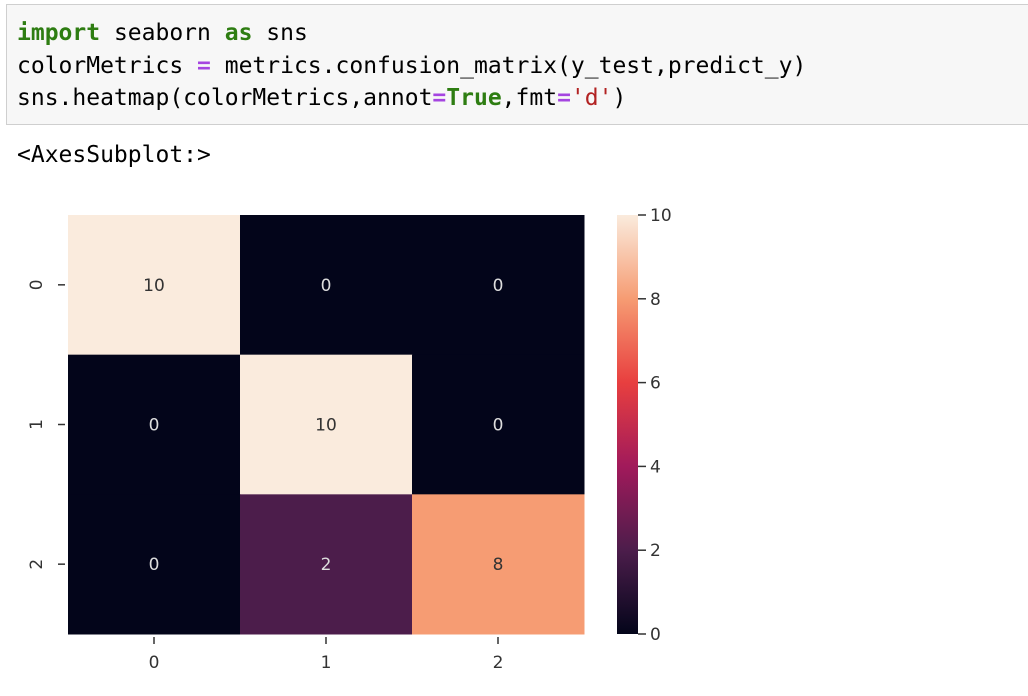 This screenshot has height=696, width=1028. What do you see at coordinates (107, 65) in the screenshot?
I see `code-token: colorMetrics` at bounding box center [107, 65].